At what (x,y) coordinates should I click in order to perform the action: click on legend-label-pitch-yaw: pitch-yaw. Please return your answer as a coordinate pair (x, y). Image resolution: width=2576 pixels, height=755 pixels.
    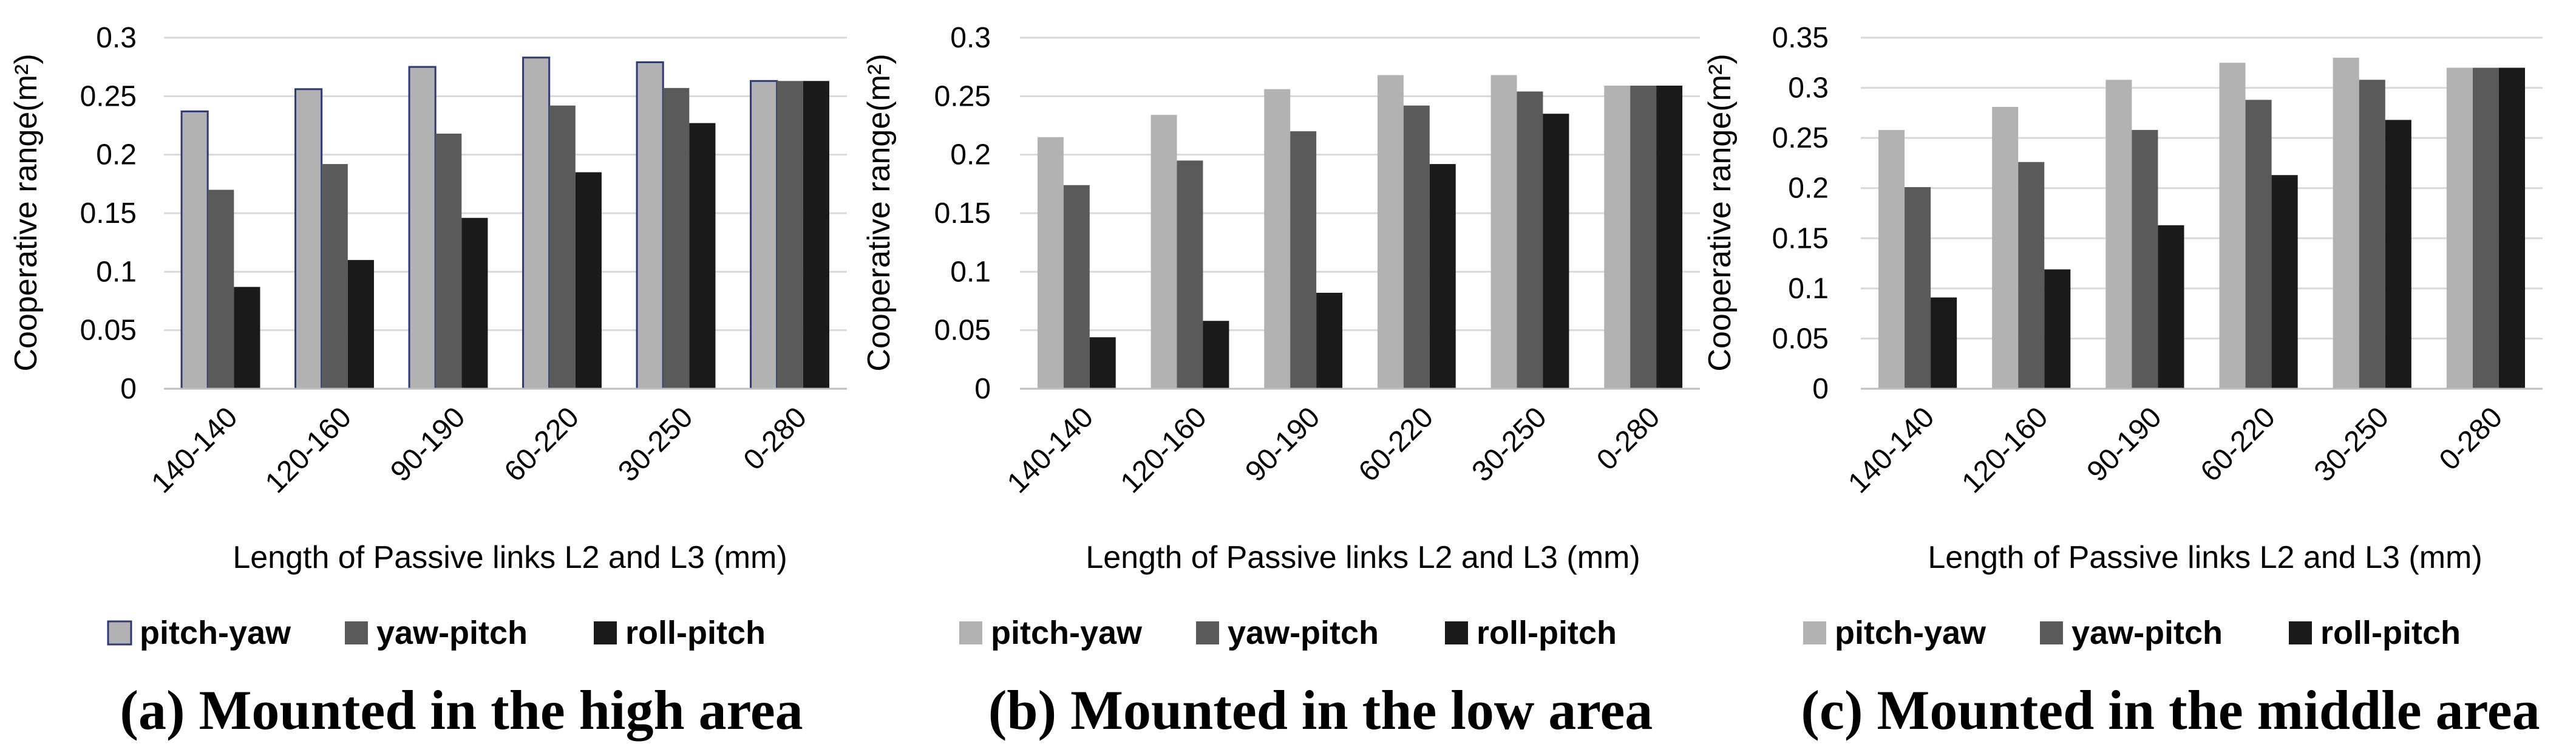
    Looking at the image, I should click on (1067, 633).